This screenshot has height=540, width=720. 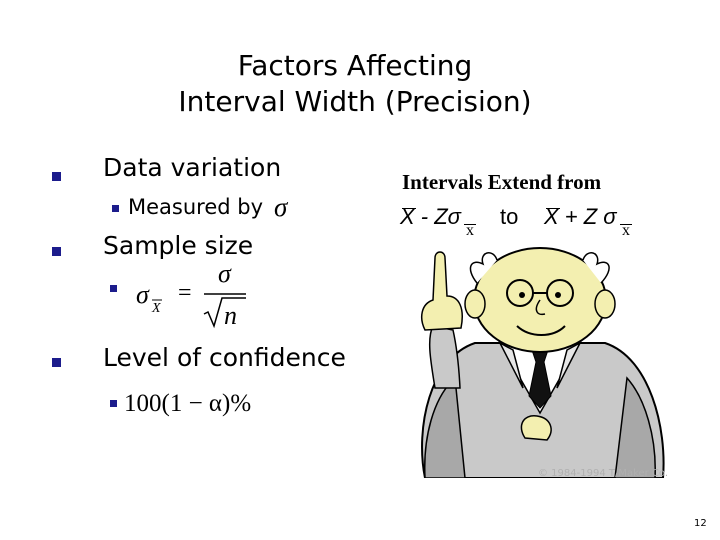 I want to click on standard-error-formula: σ X = σ n, so click(x=191, y=294).